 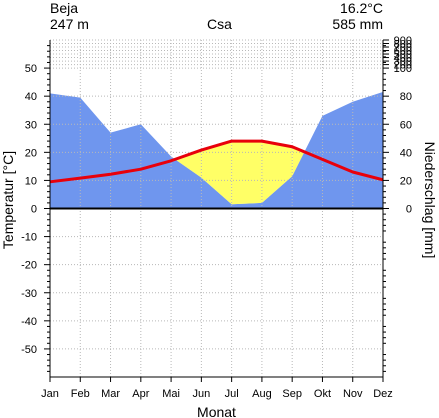 I want to click on temperature-tick-label: 50, so click(x=31, y=69).